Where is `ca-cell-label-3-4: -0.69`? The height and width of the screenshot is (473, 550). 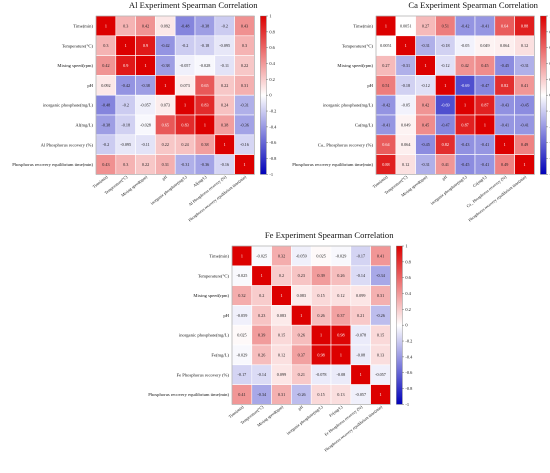
ca-cell-label-3-4: -0.69 is located at coordinates (465, 85).